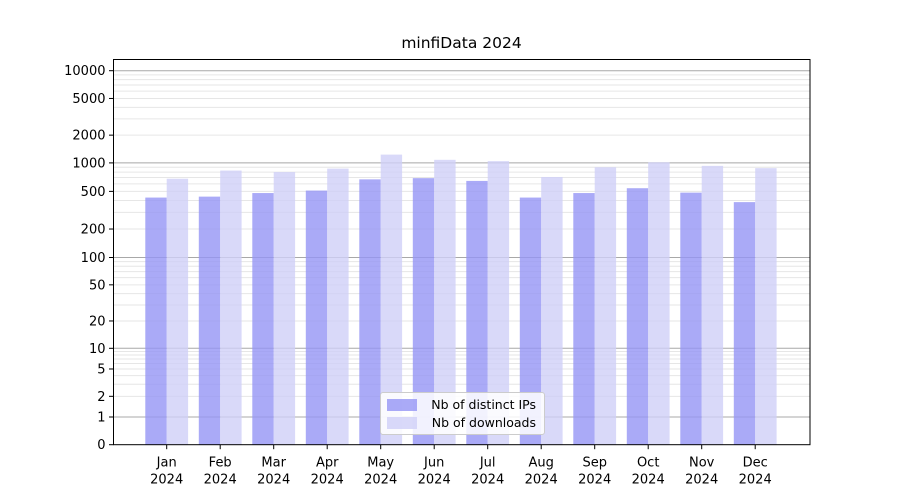 The height and width of the screenshot is (500, 900). Describe the element at coordinates (97, 321) in the screenshot. I see `y-tick-label: 20` at that location.